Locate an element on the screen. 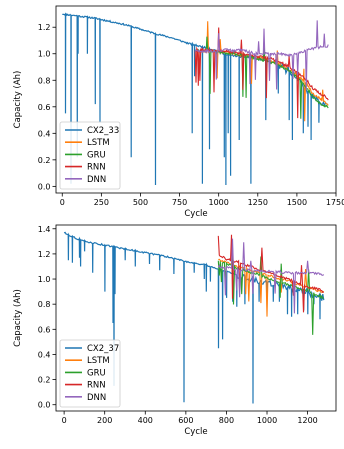  legend: CX2_37 LSTM GRU RNN DNN is located at coordinates (90, 373).